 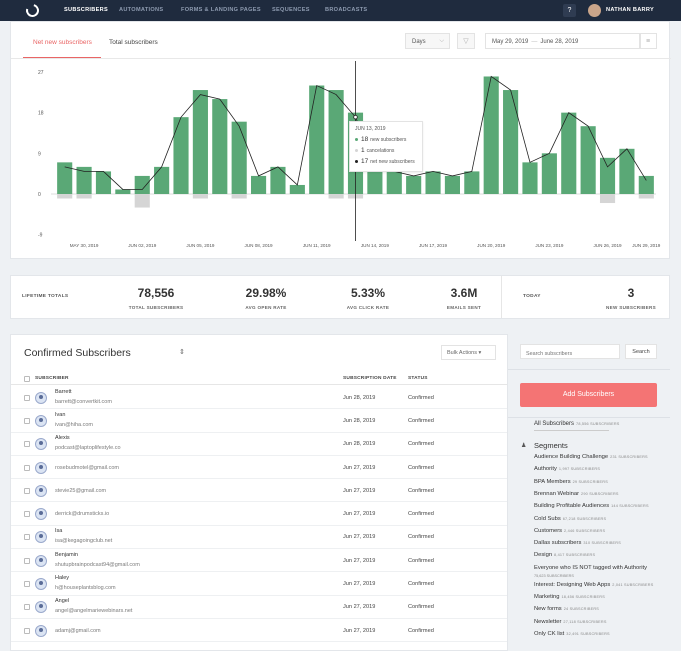 What do you see at coordinates (74, 424) in the screenshot?
I see `subscriber-email: ivan@hiha.com` at bounding box center [74, 424].